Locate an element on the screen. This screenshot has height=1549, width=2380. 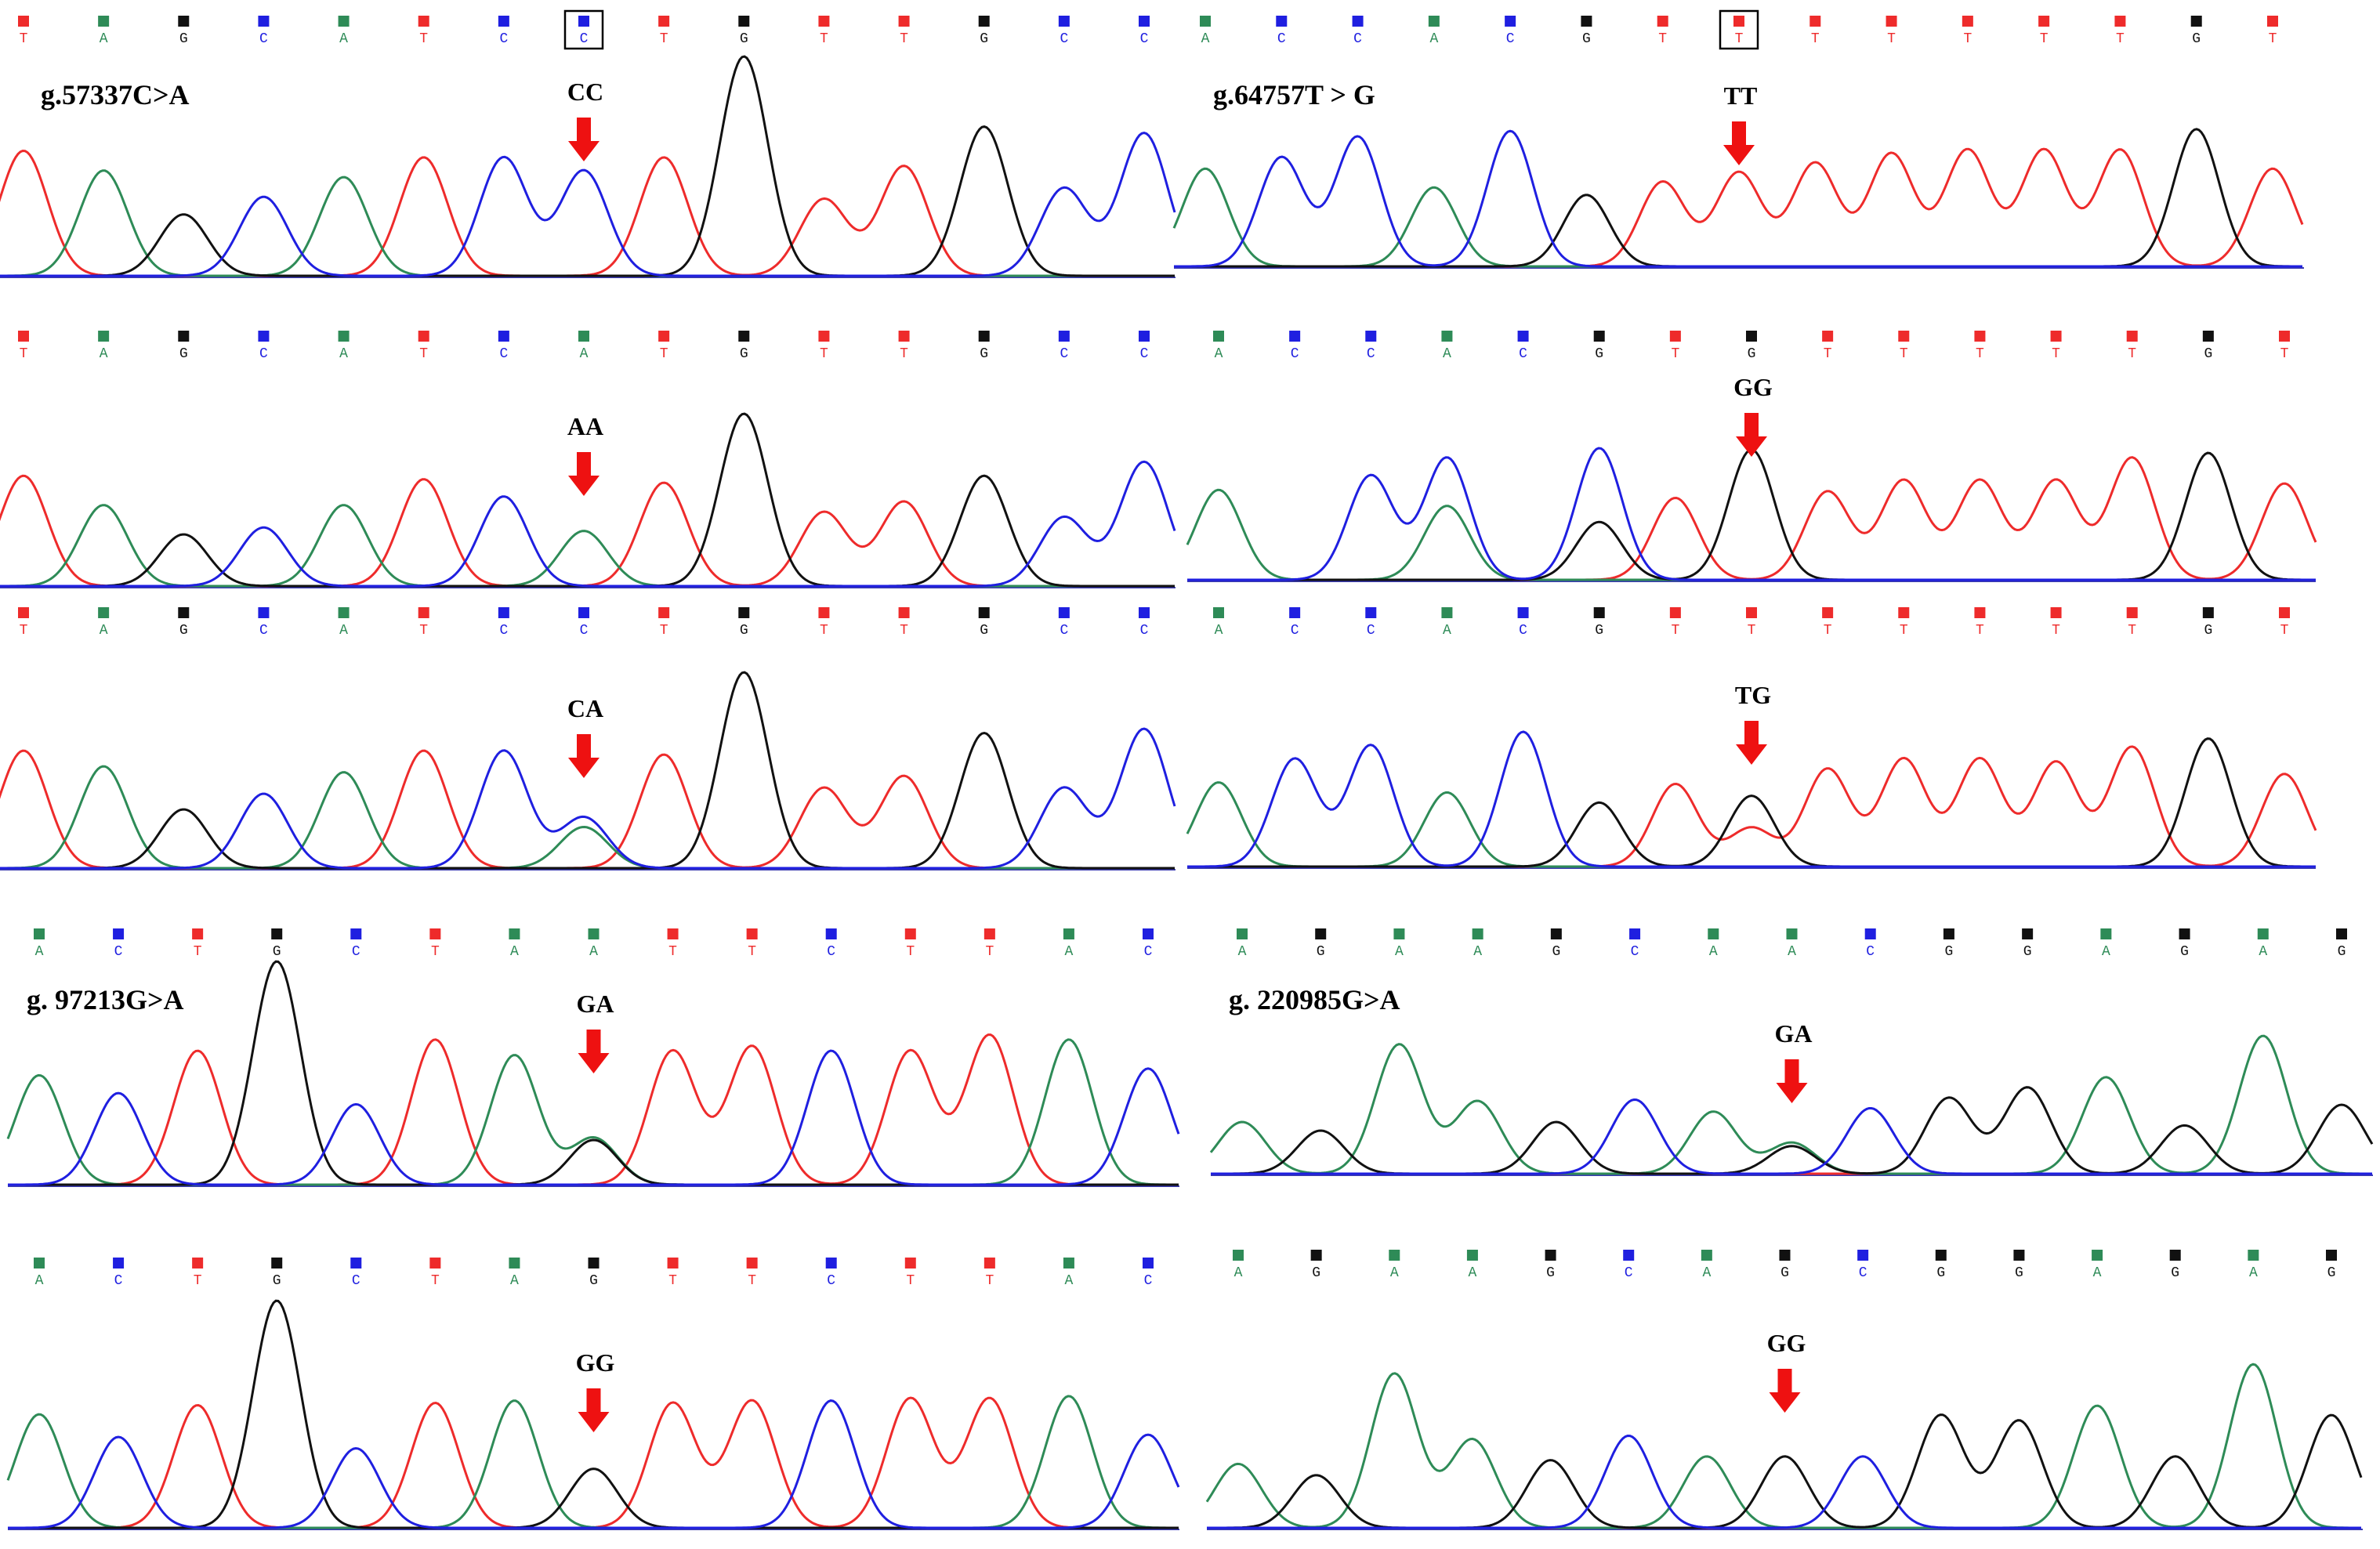
mutation-label: g.64757T > G is located at coordinates (1294, 95).